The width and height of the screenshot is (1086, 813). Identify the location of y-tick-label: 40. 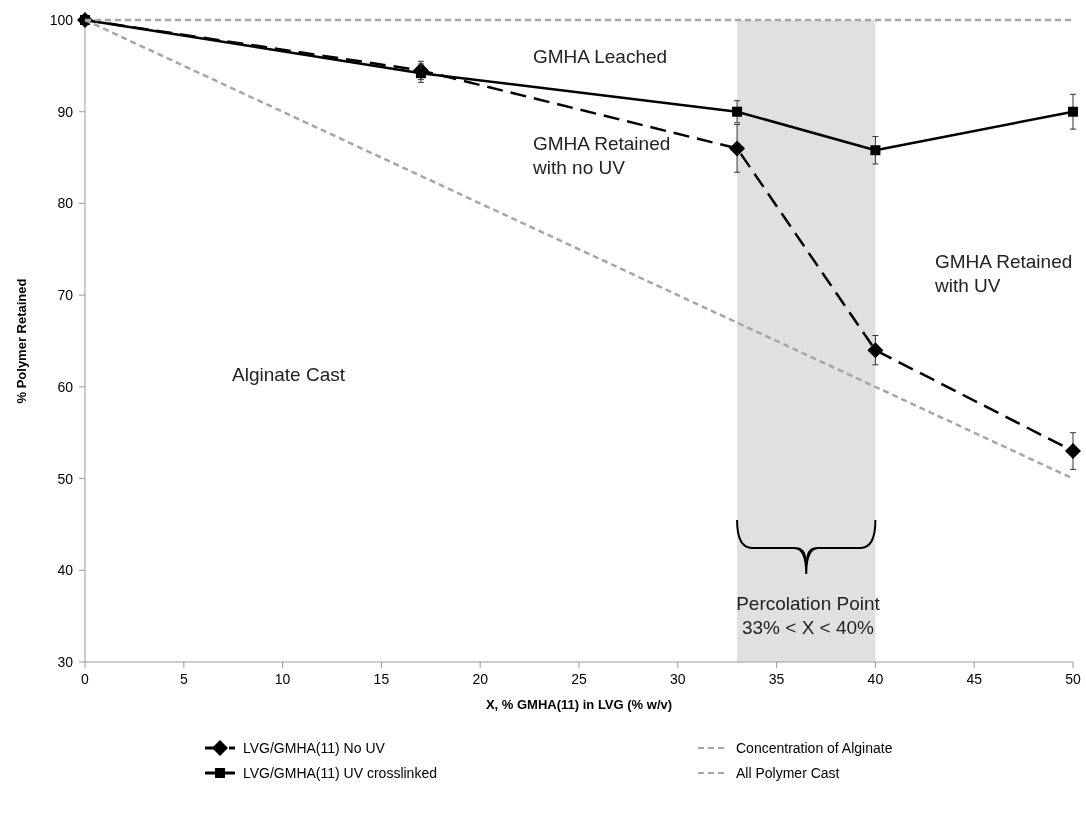
(65, 570).